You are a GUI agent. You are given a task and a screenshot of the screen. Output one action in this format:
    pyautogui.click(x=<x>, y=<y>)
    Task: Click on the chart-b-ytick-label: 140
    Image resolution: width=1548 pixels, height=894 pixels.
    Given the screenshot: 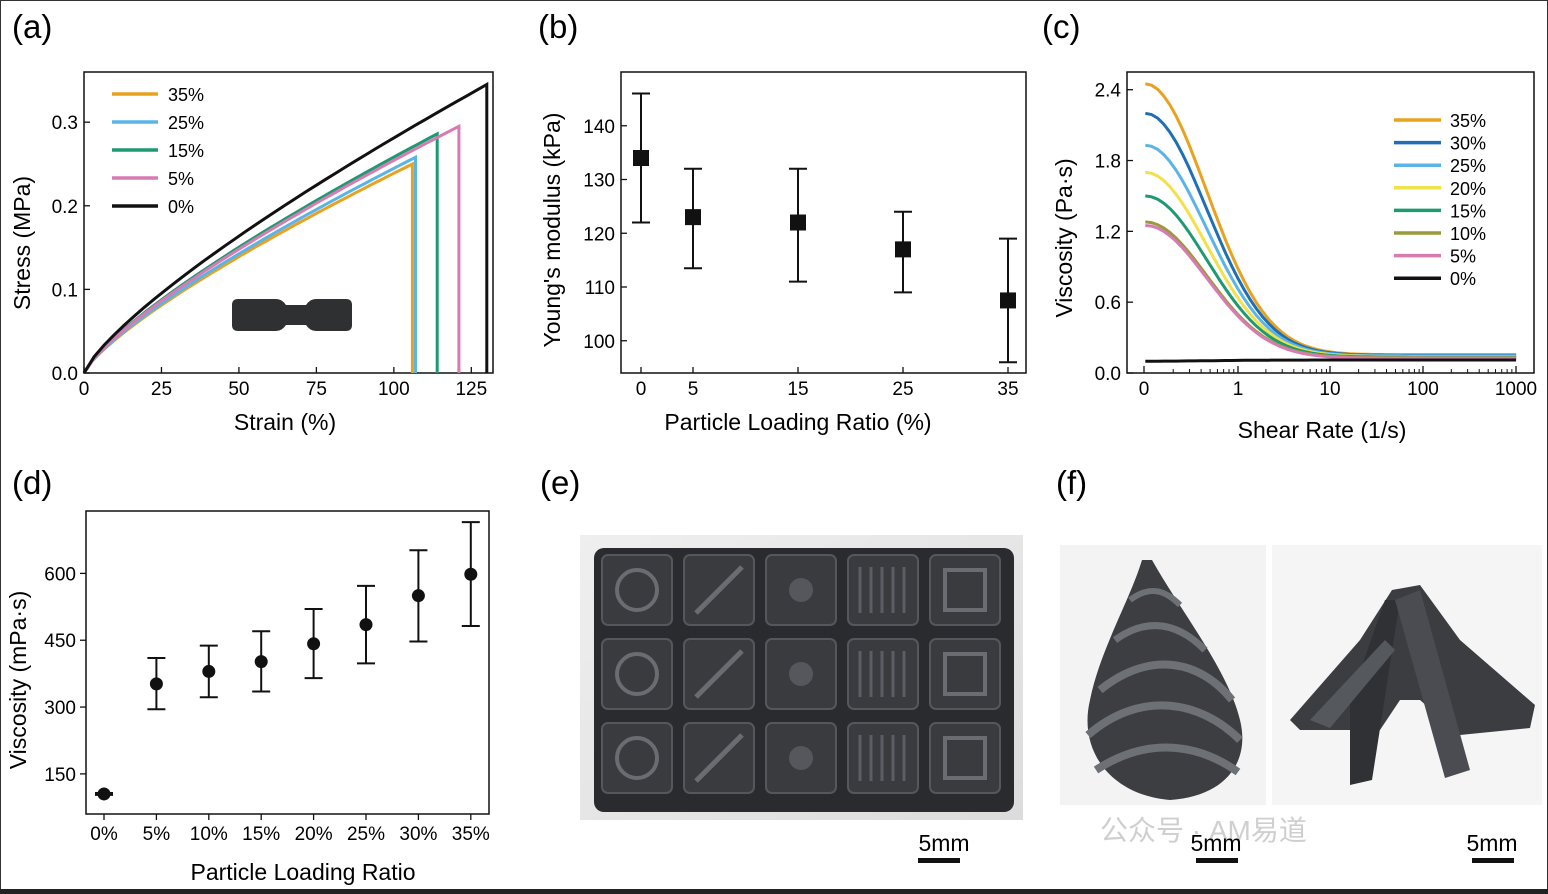 What is the action you would take?
    pyautogui.click(x=599, y=127)
    